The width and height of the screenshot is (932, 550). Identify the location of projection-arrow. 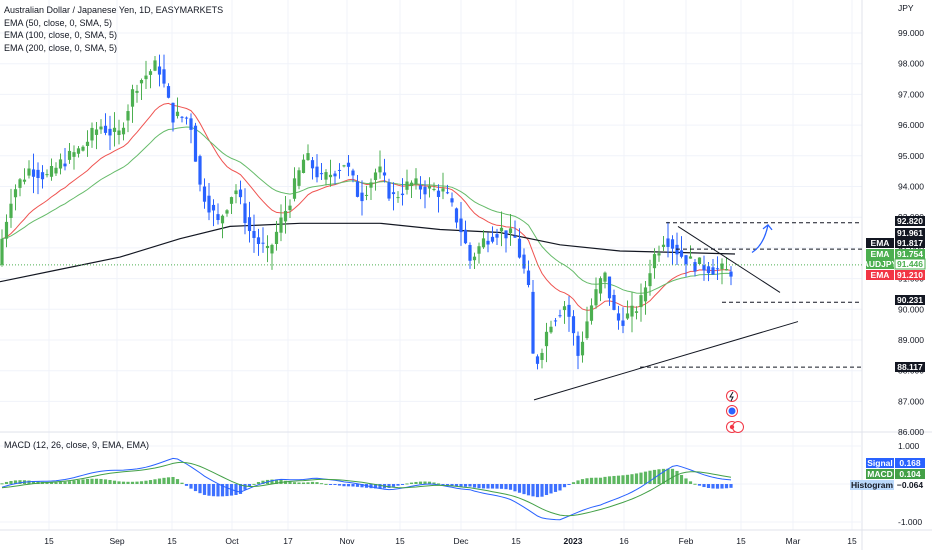
(760, 239).